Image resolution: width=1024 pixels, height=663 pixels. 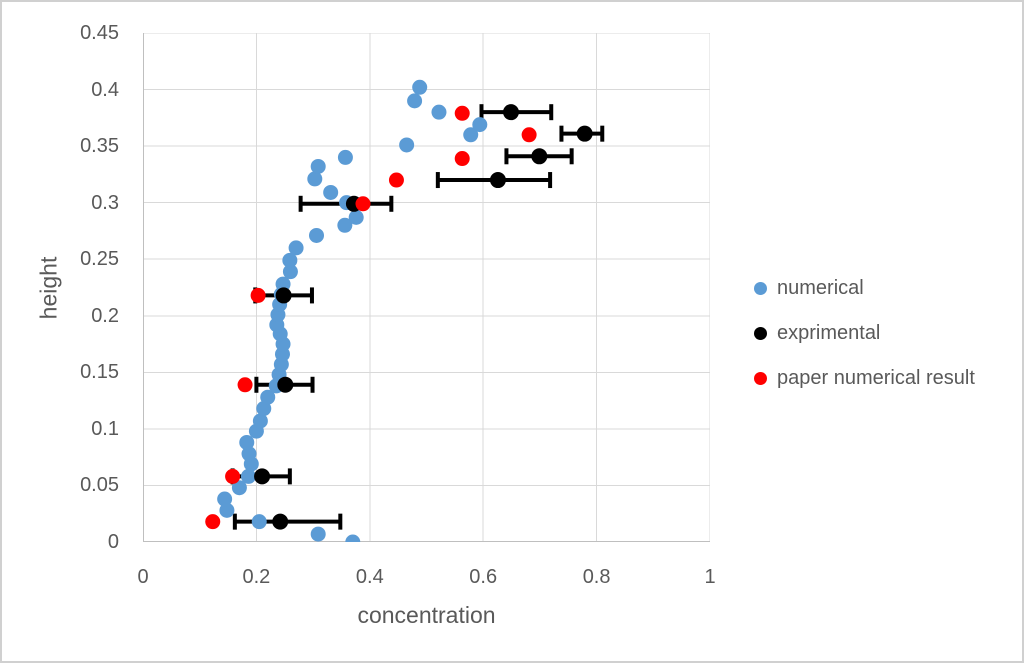 What do you see at coordinates (710, 577) in the screenshot?
I see `x-tick-label: 1` at bounding box center [710, 577].